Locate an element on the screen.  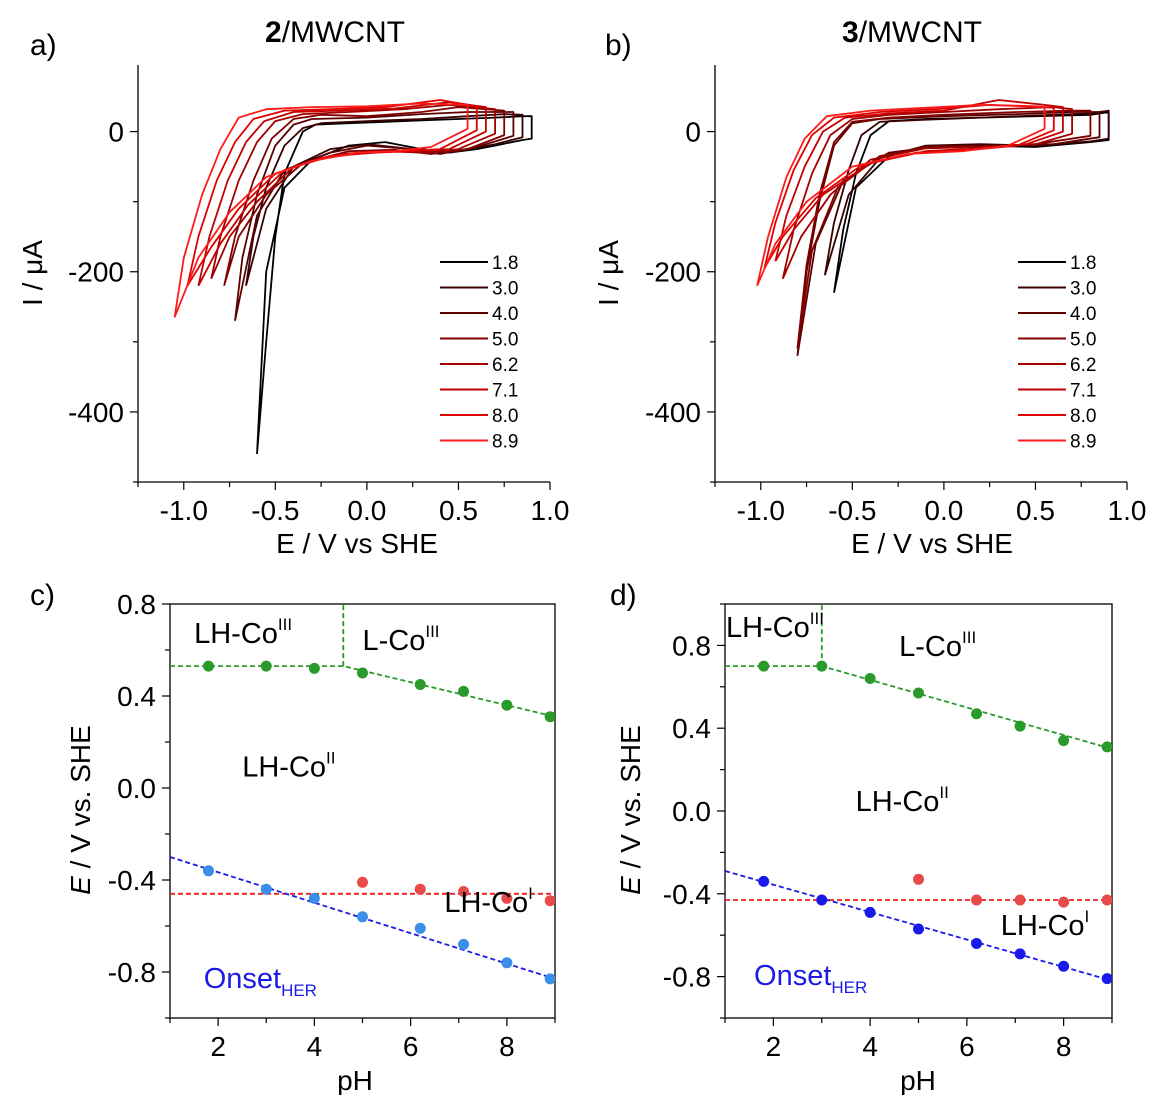
plot-area is located at coordinates (933, 227).